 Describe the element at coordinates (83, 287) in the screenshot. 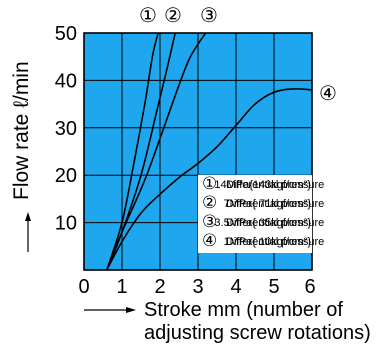

I see `x-tick-label: 0` at that location.